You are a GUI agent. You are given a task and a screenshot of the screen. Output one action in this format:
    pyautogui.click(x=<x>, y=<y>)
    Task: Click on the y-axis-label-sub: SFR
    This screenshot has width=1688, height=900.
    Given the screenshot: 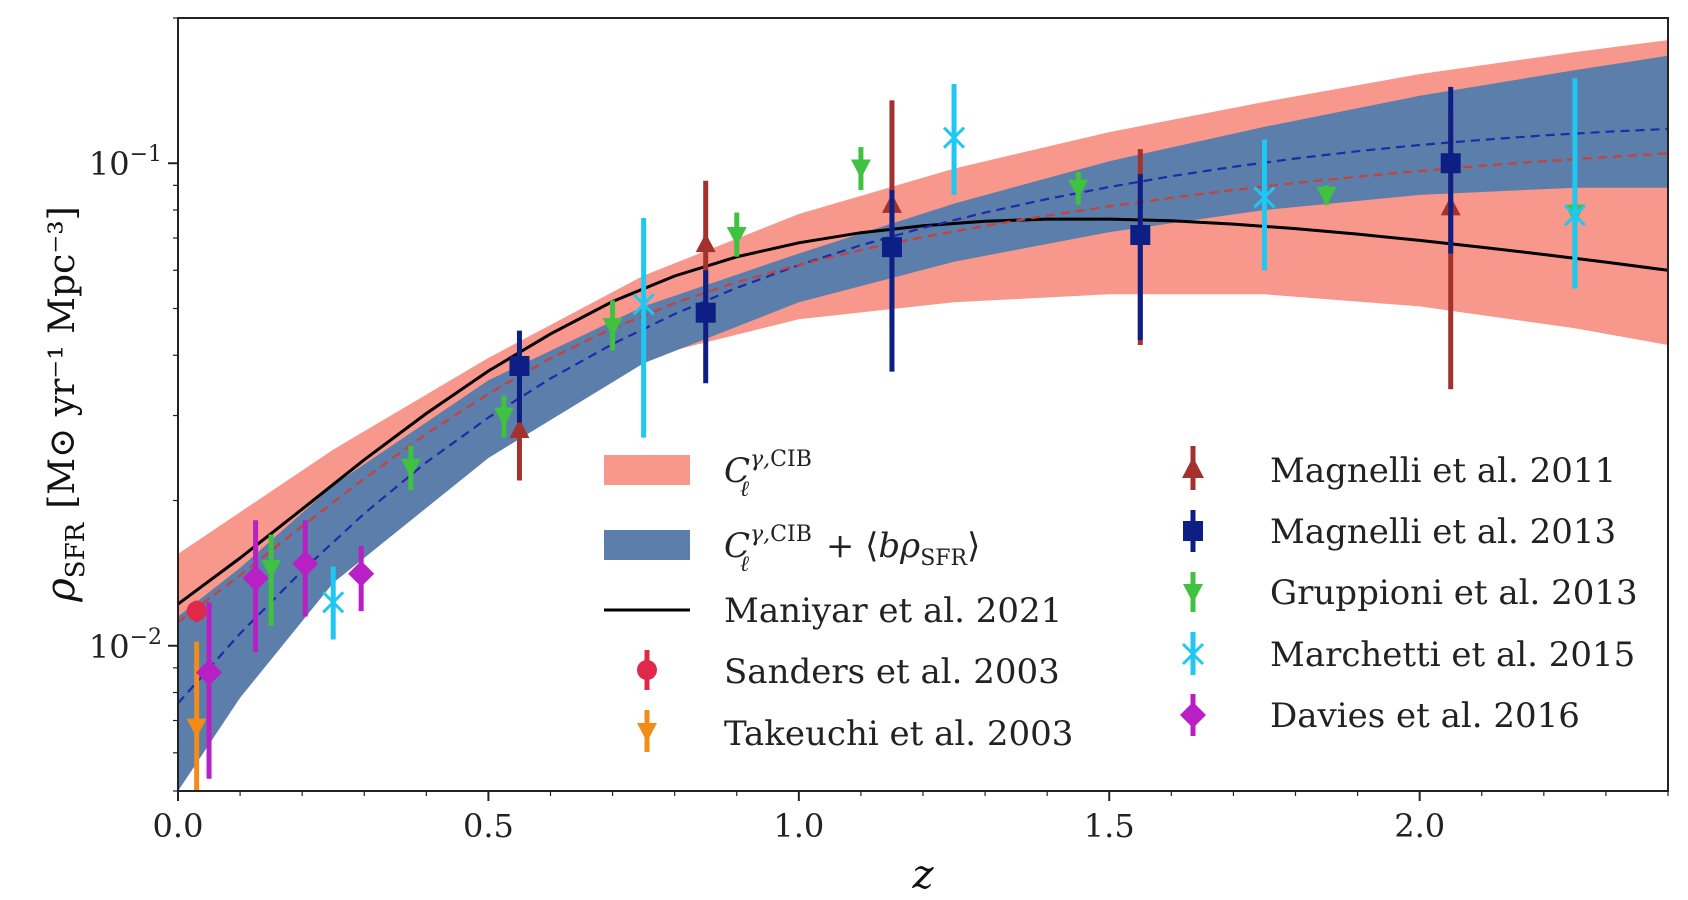 What is the action you would take?
    pyautogui.click(x=76, y=549)
    